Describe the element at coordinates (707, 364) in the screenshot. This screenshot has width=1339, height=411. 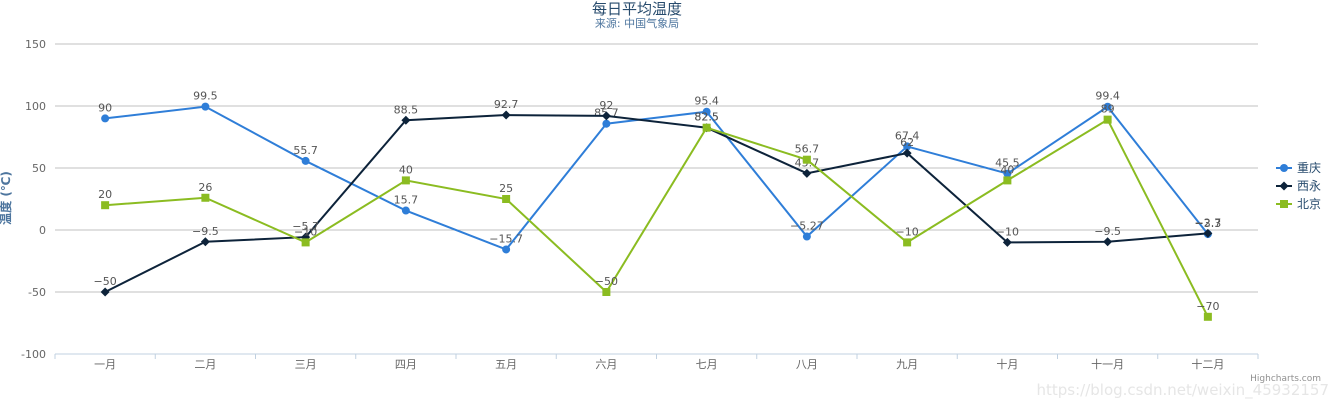
I see `x-tick-label: 七月` at that location.